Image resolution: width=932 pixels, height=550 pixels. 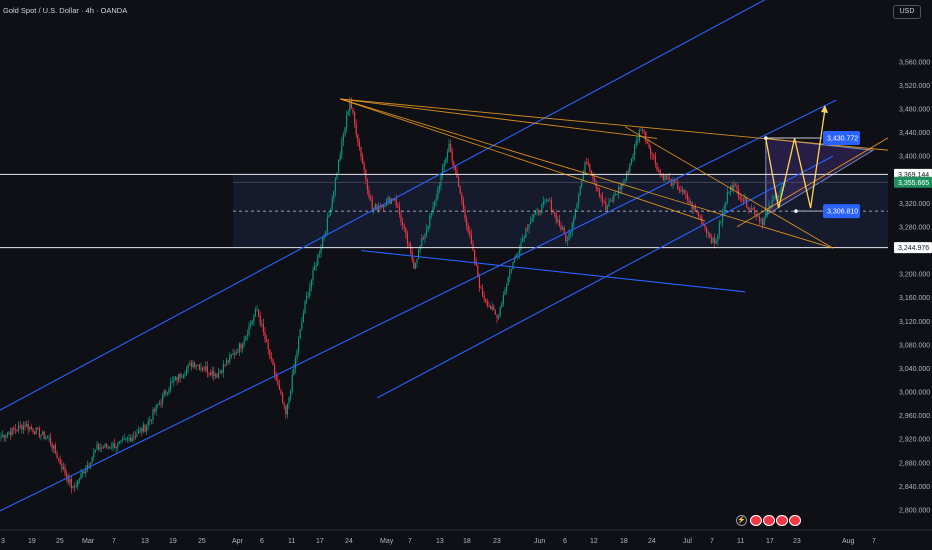 What do you see at coordinates (914, 416) in the screenshot?
I see `y-tick-label: 2,960.000` at bounding box center [914, 416].